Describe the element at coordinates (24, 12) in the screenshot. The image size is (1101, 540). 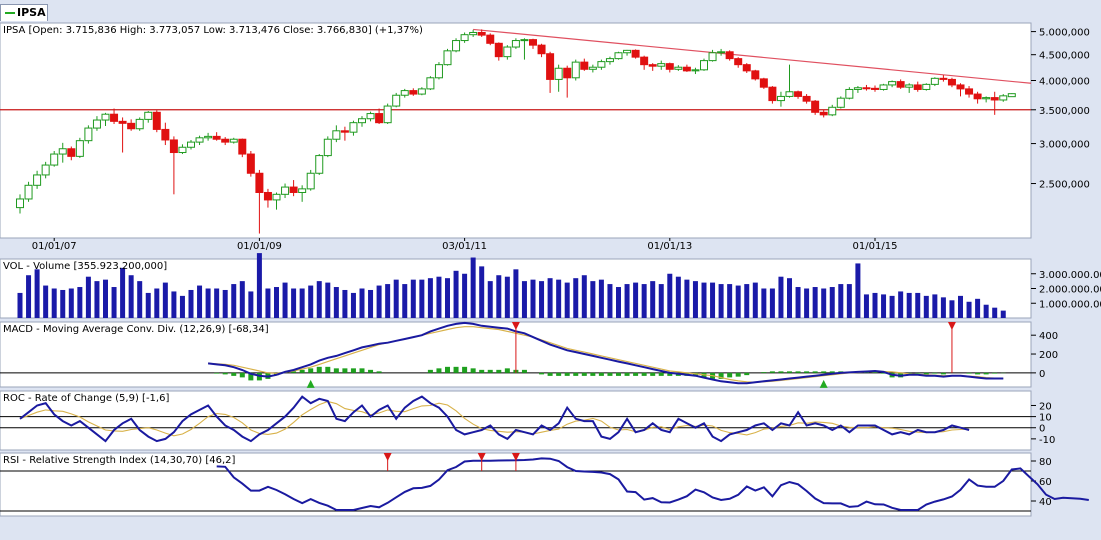
I see `chart-title-tab: IPSA` at that location.